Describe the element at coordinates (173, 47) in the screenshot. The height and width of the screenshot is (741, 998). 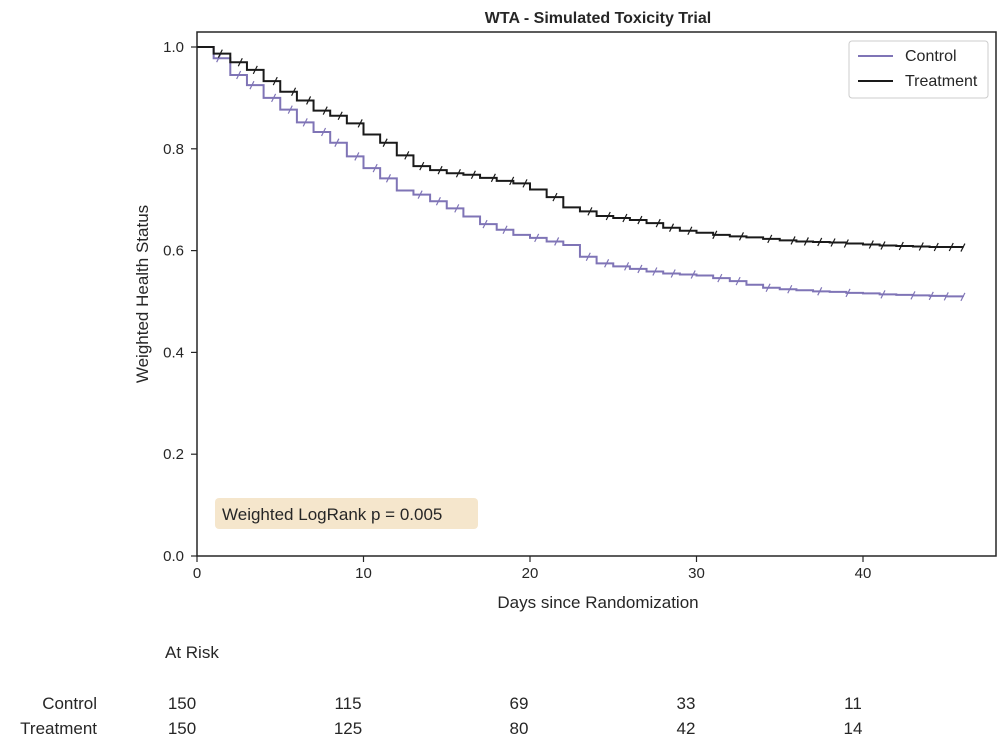
I see `y-tick-label: 1.0` at that location.